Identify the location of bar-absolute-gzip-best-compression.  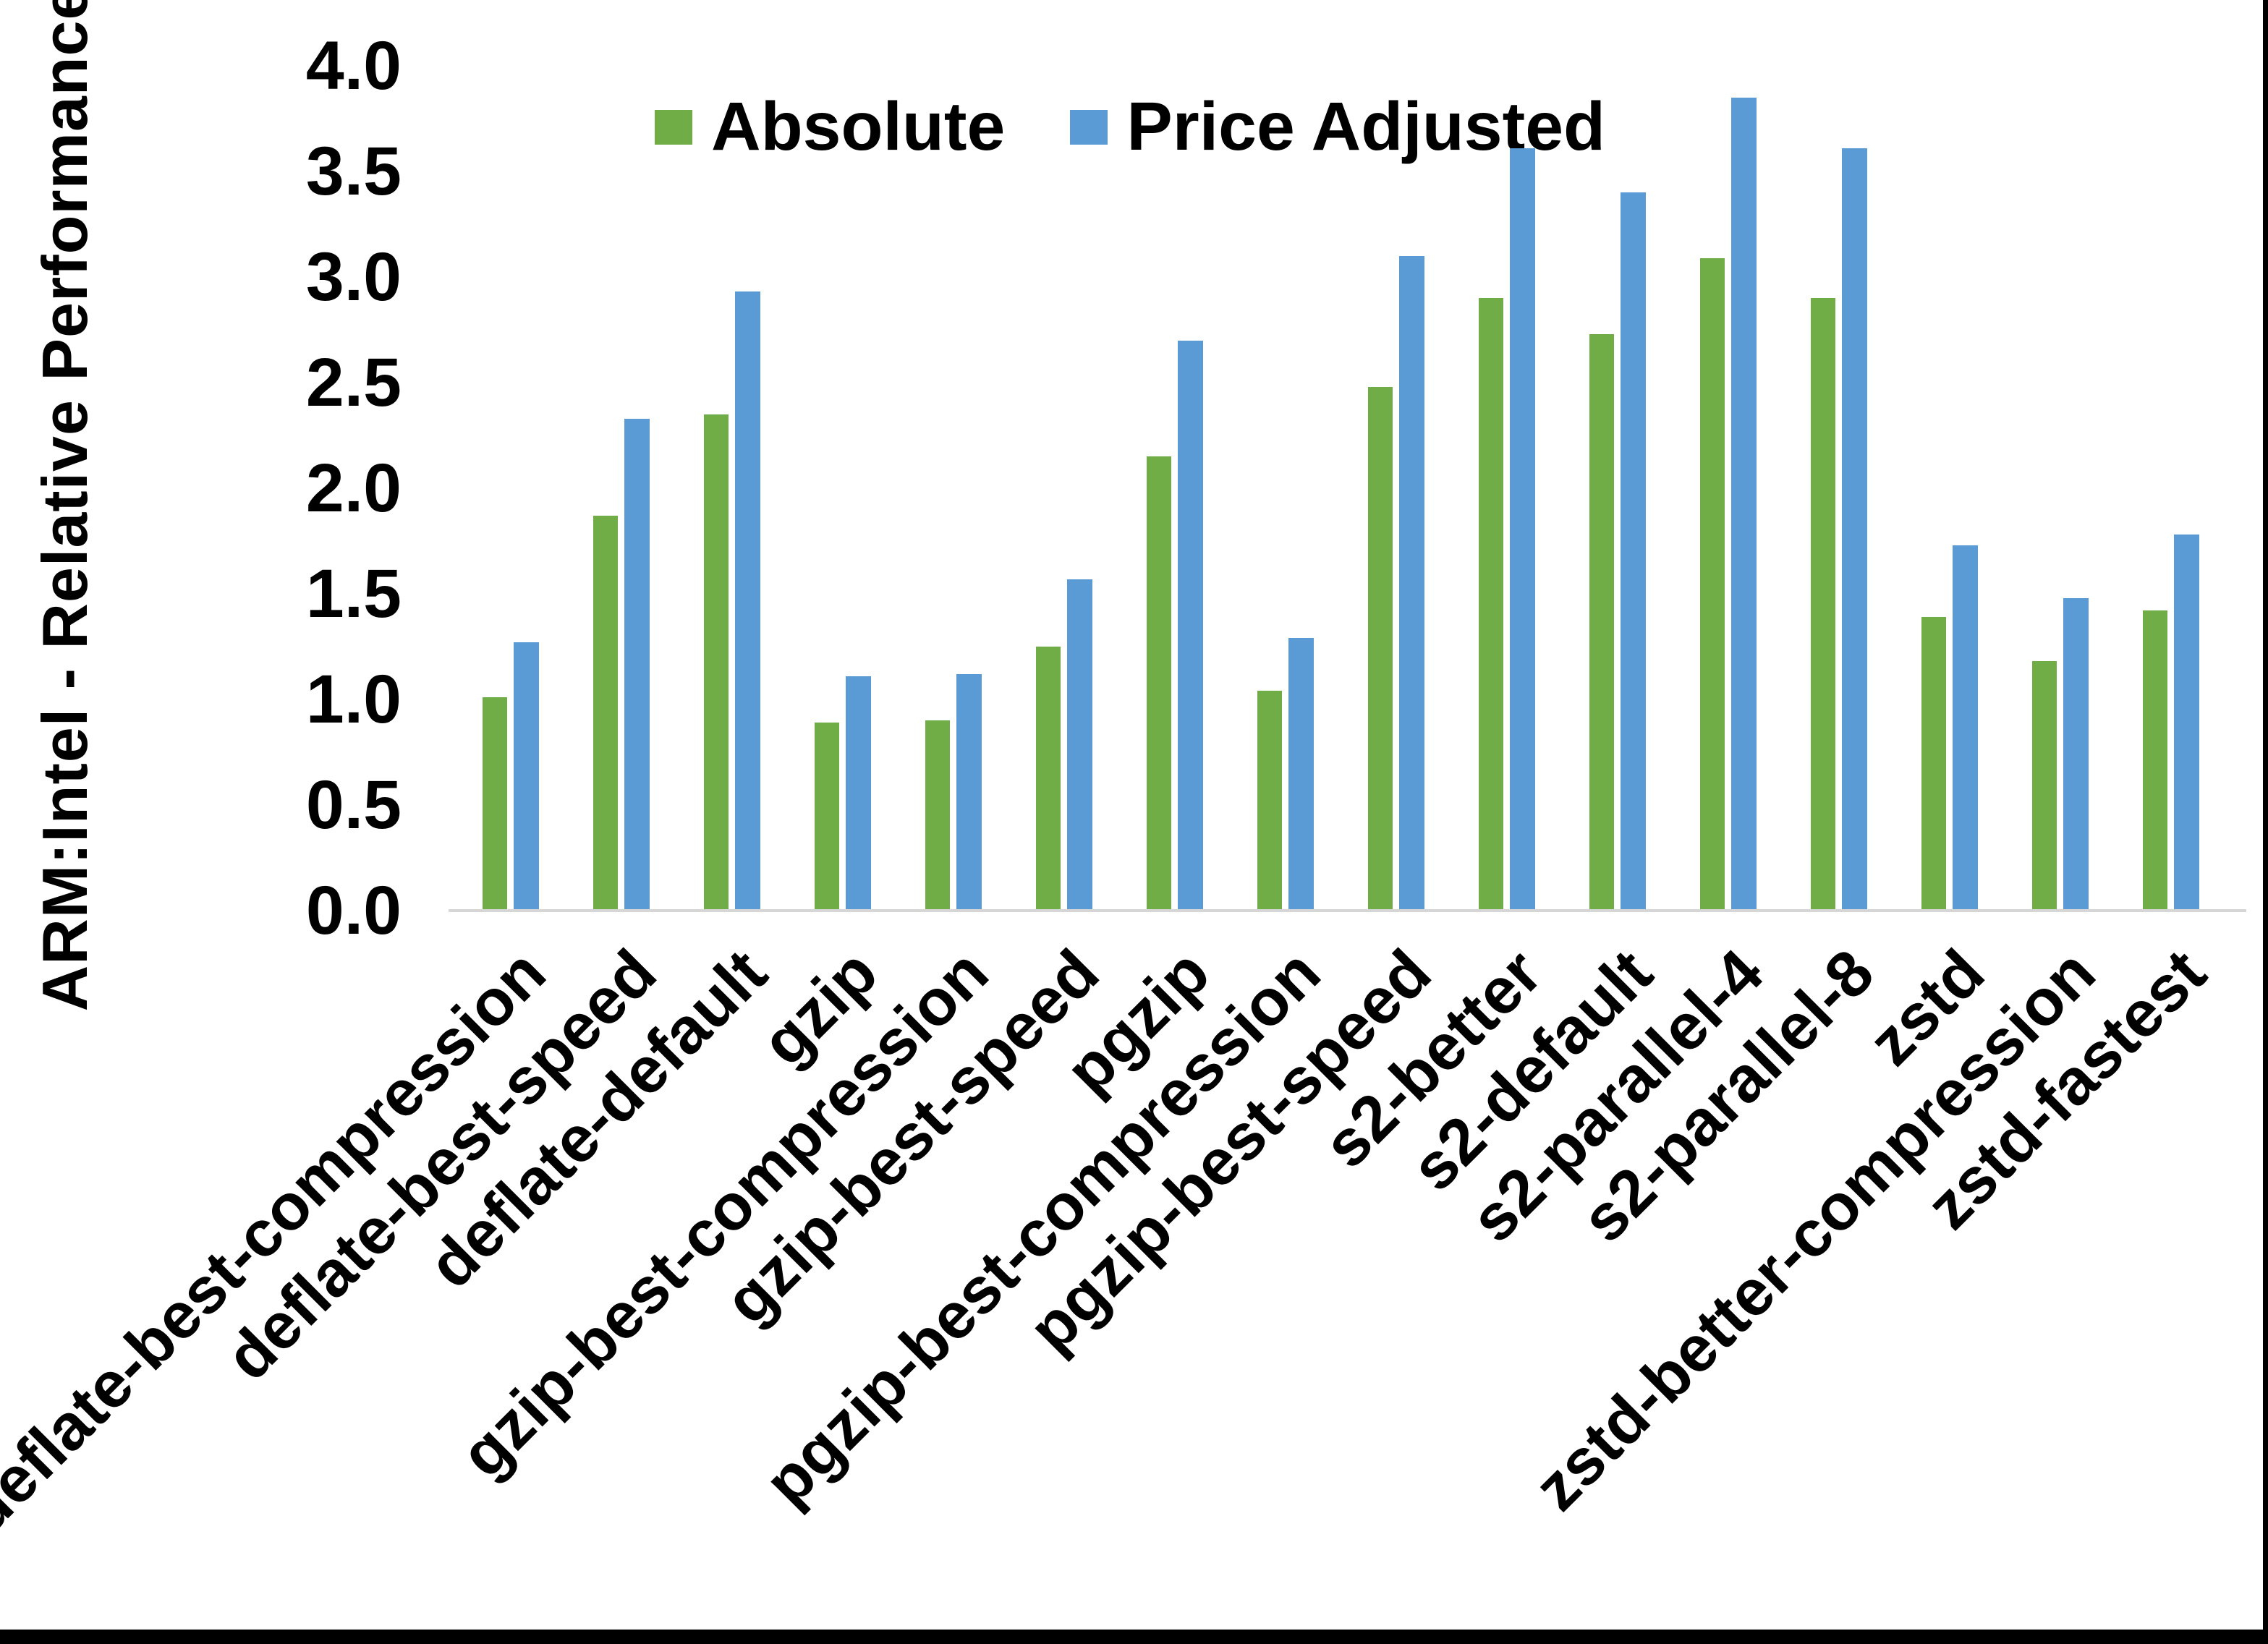
(937, 815).